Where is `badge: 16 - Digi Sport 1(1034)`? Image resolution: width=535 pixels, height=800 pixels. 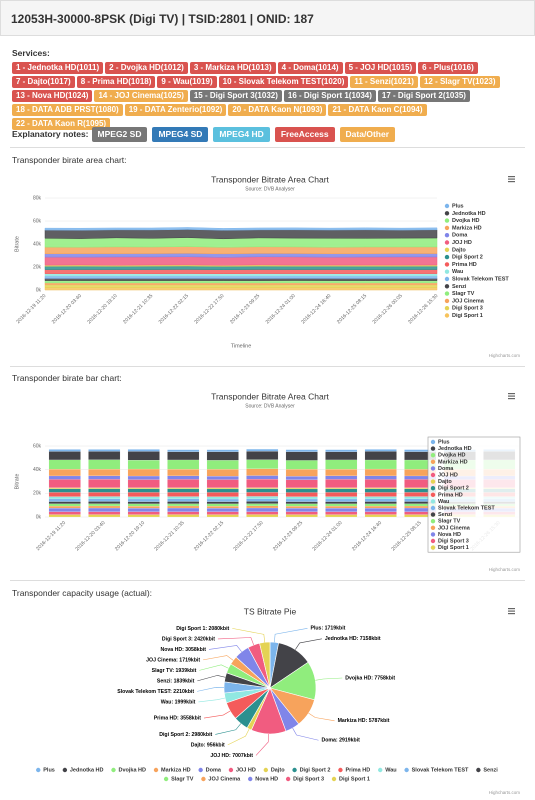
badge: 16 - Digi Sport 1(1034) is located at coordinates (329, 96).